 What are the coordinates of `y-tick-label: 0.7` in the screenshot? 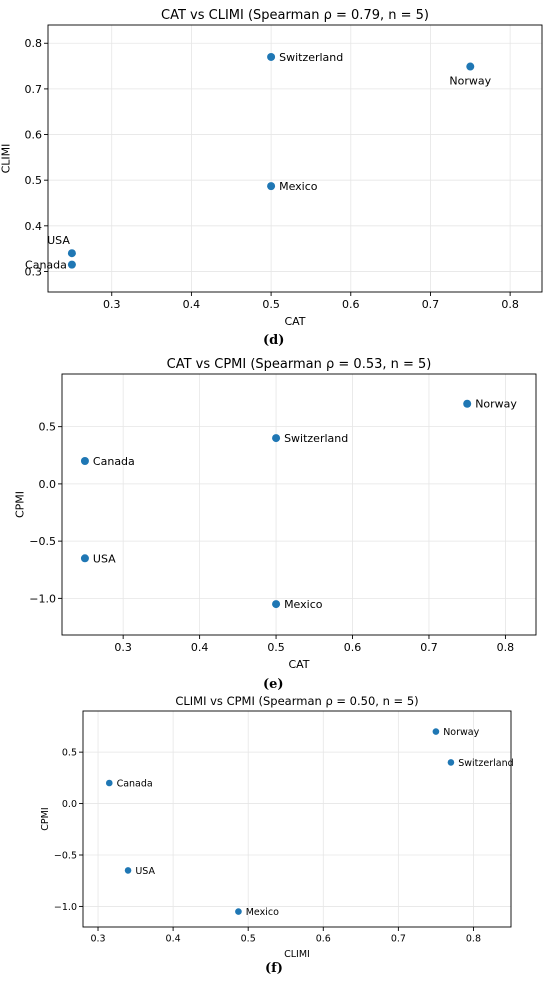 It's located at (34, 89).